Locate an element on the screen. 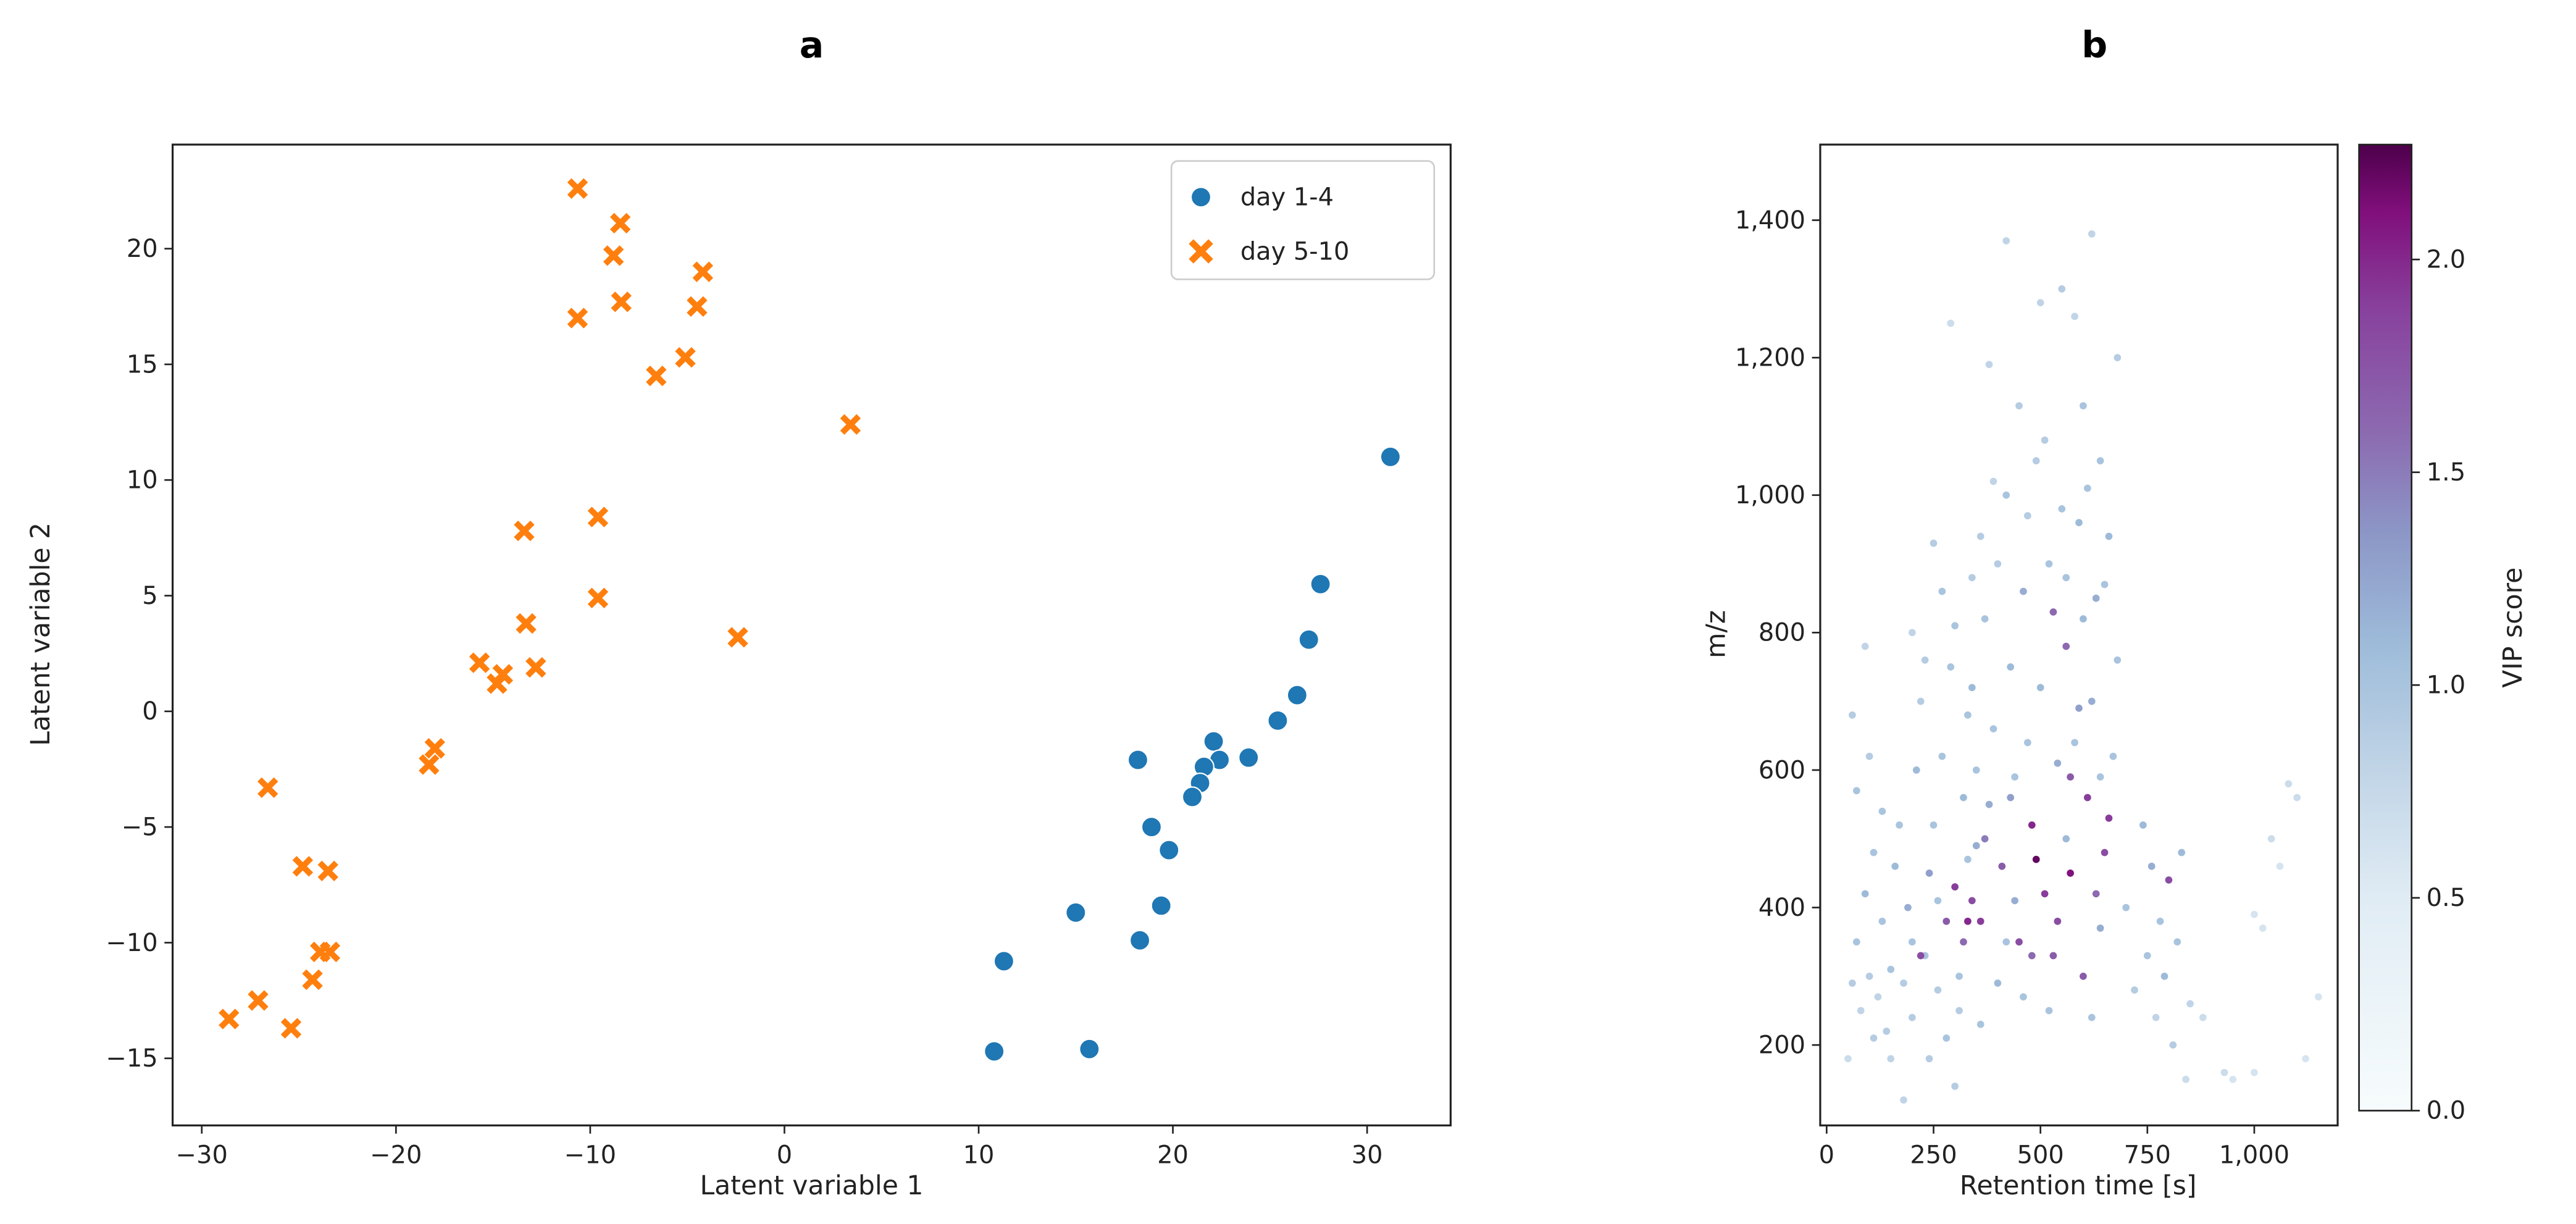 The height and width of the screenshot is (1224, 2576). x-tick-label: 30 is located at coordinates (1368, 1155).